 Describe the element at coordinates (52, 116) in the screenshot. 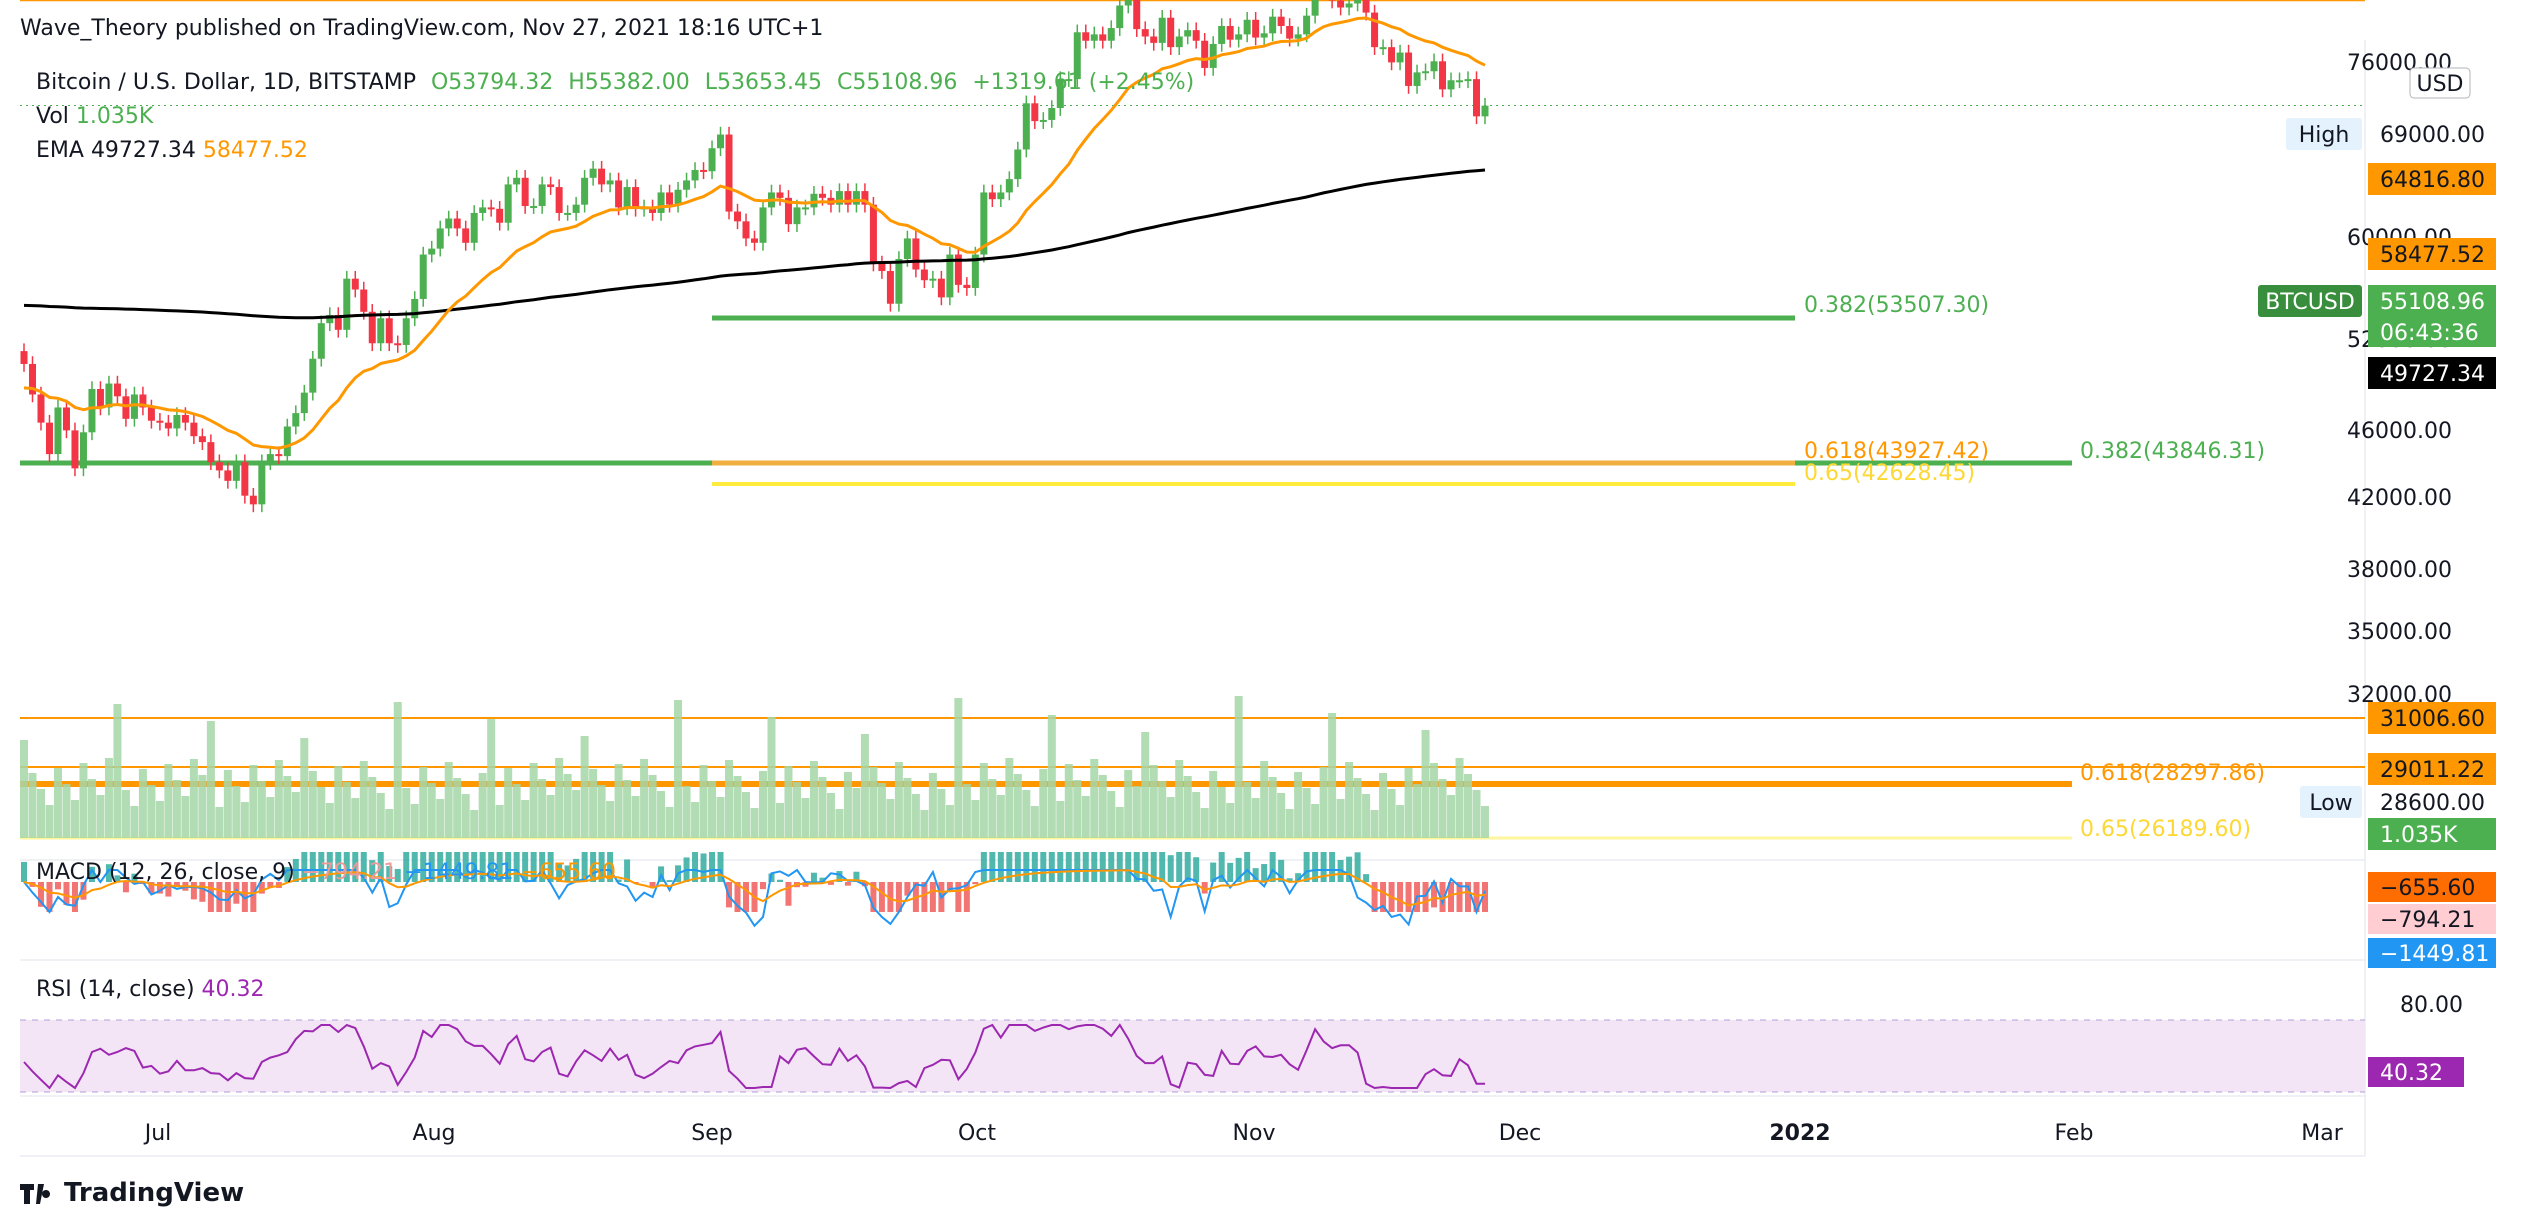

I see `vol-label: Vol` at that location.